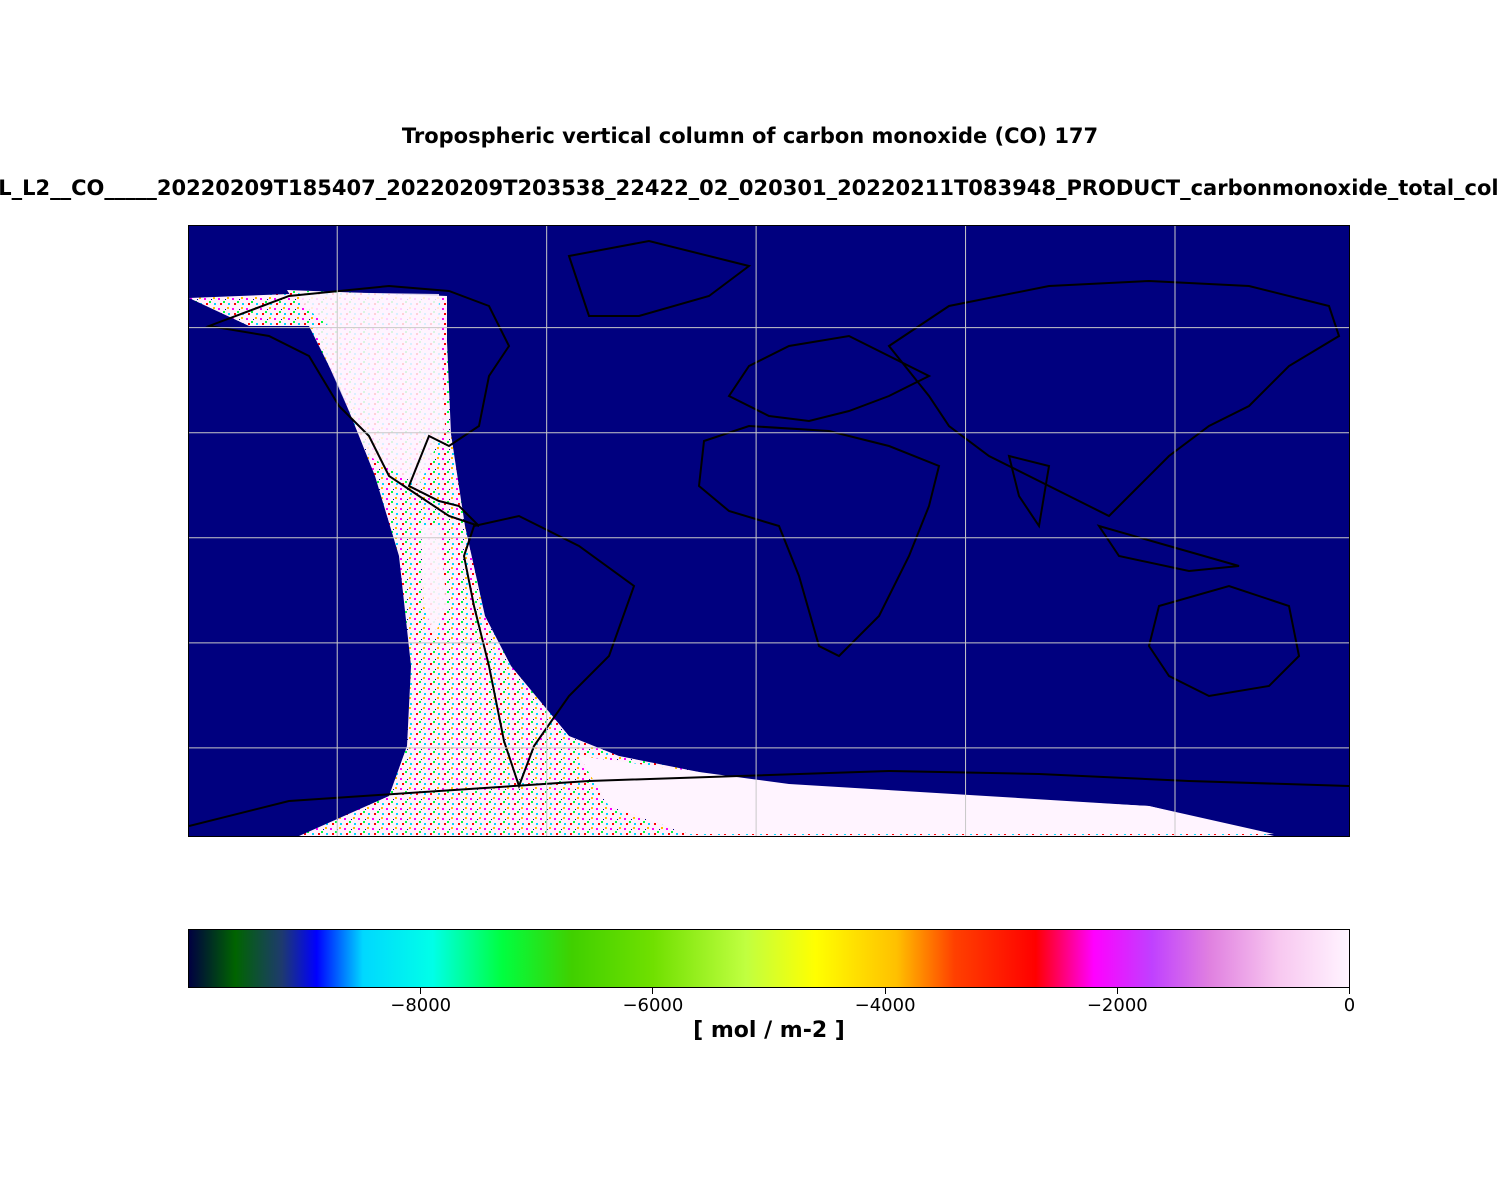  I want to click on colorbar-tick-label: 0, so click(1349, 1005).